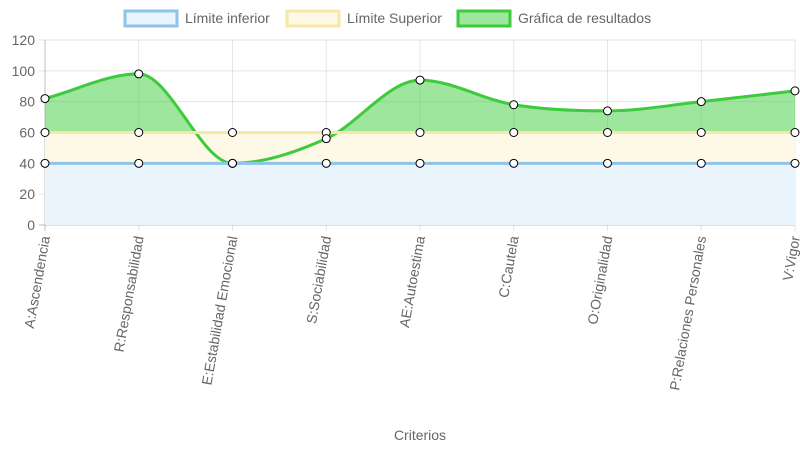 This screenshot has width=800, height=450. Describe the element at coordinates (27, 102) in the screenshot. I see `y-tick-label: 80` at that location.